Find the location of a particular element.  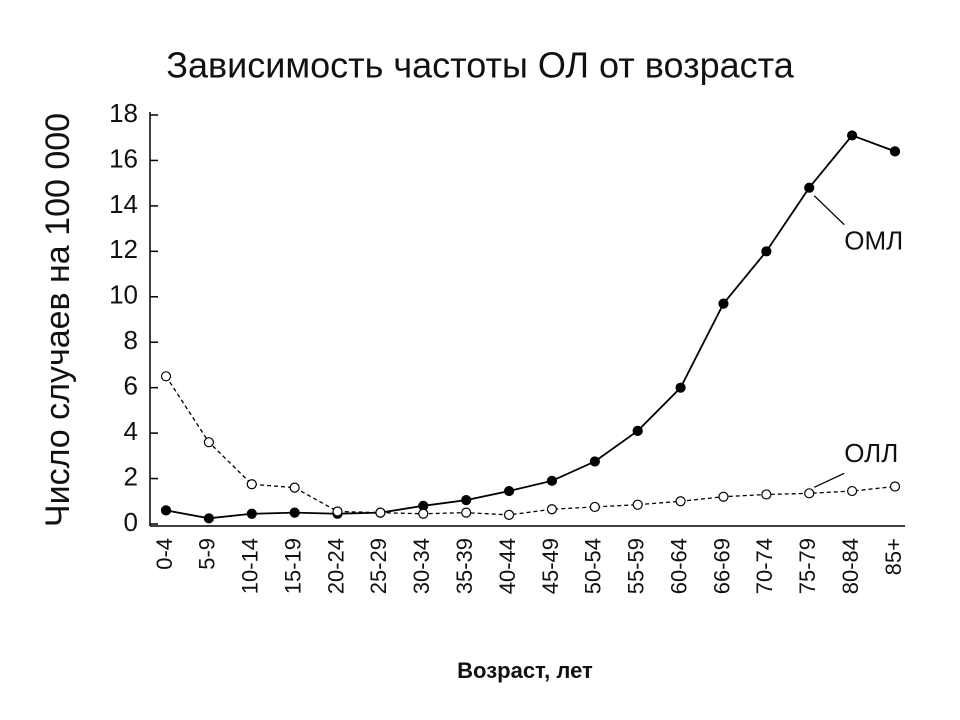

y-tick-label: 8 is located at coordinates (131, 340).